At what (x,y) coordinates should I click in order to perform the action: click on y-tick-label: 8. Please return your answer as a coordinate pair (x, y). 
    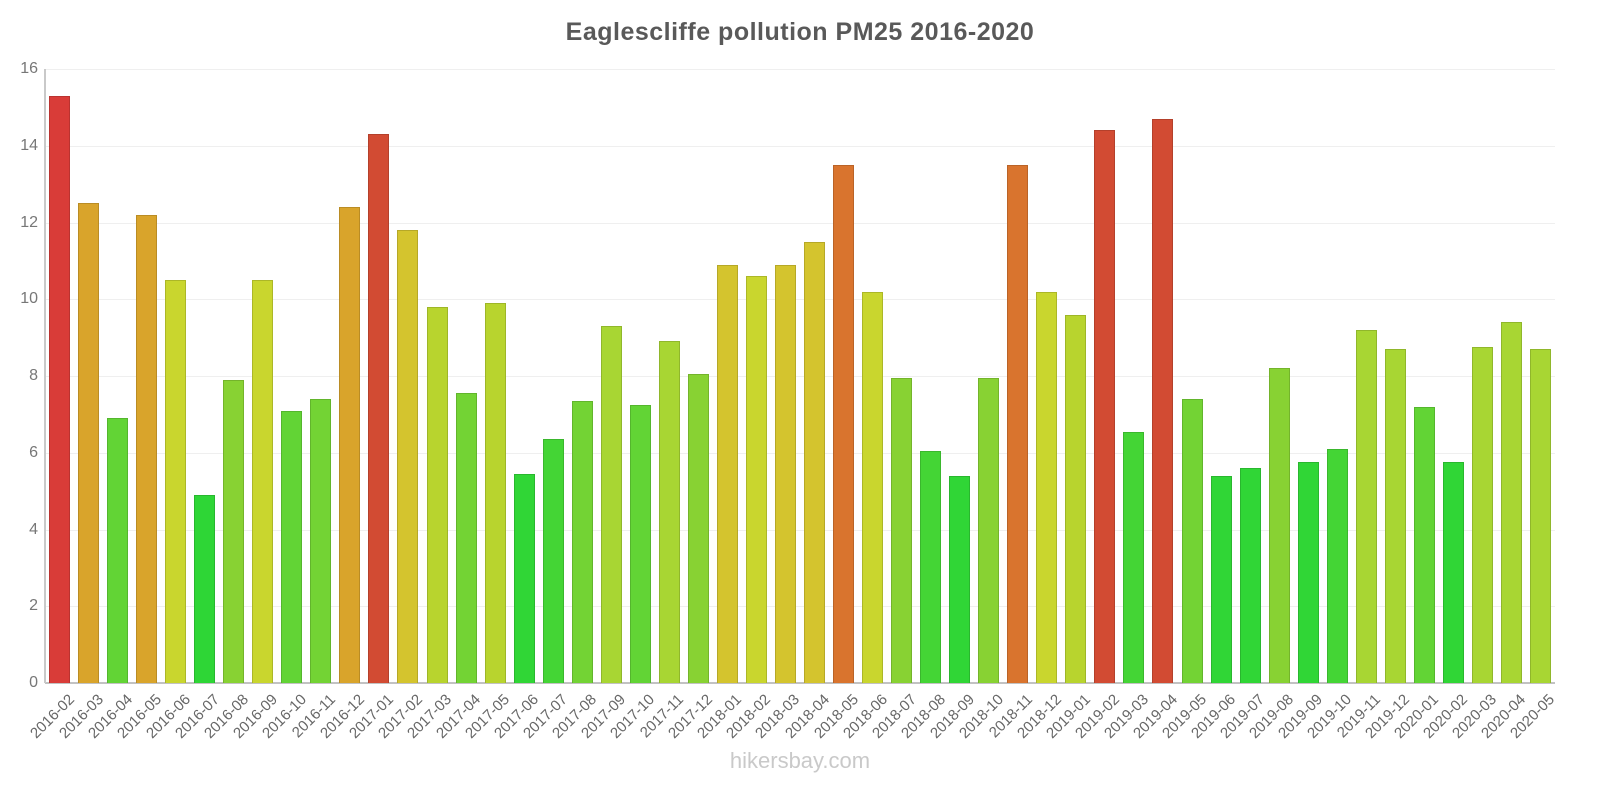
    Looking at the image, I should click on (33, 375).